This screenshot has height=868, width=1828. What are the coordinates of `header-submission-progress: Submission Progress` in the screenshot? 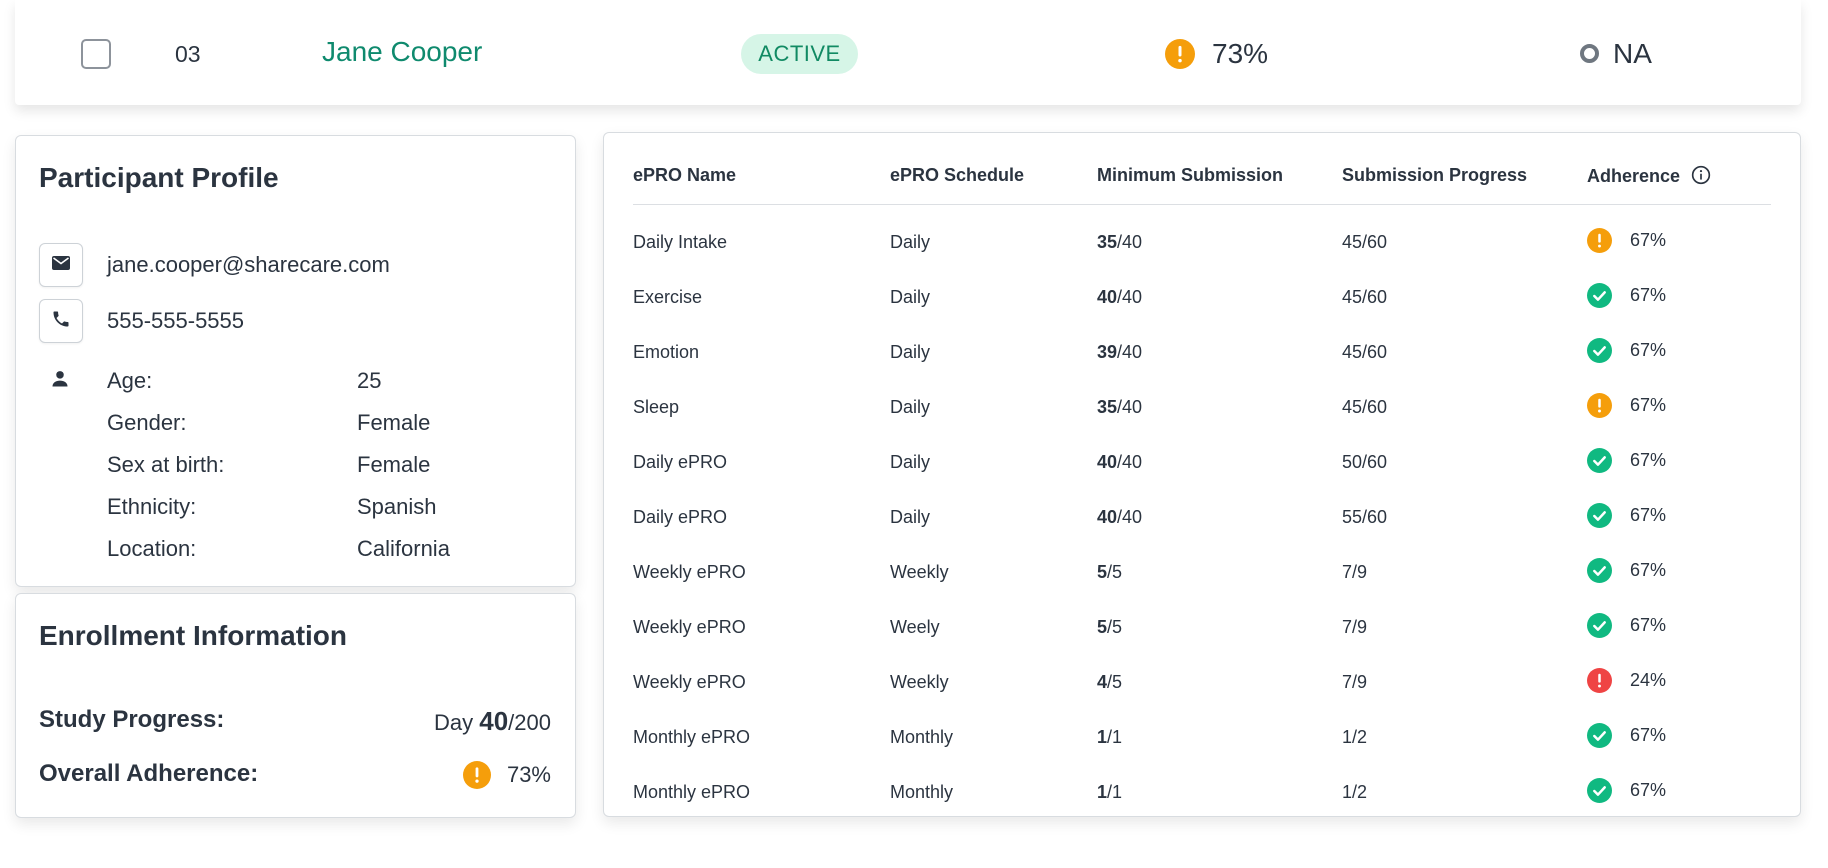 It's located at (1435, 175).